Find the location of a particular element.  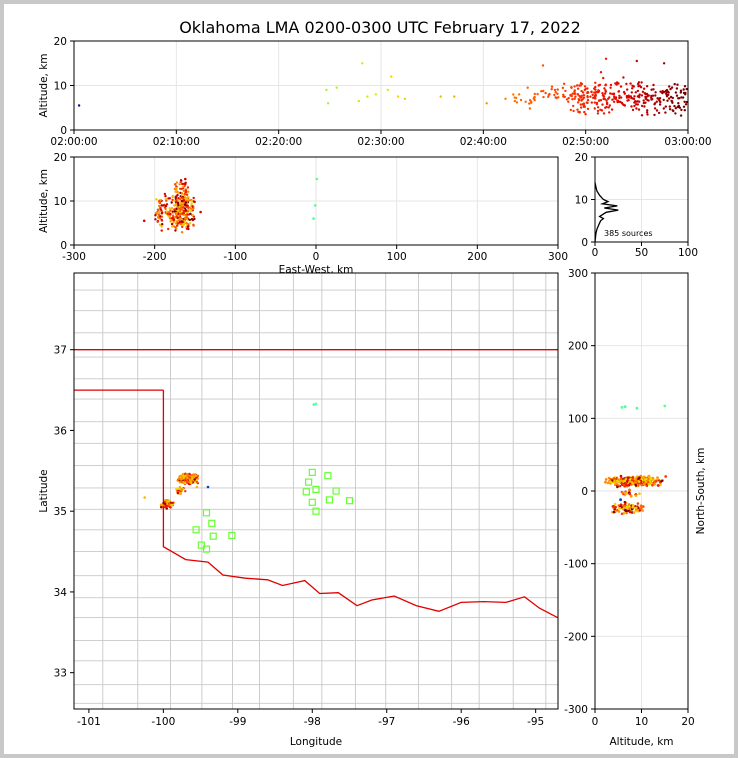

x-tick-label: -97 is located at coordinates (386, 722).